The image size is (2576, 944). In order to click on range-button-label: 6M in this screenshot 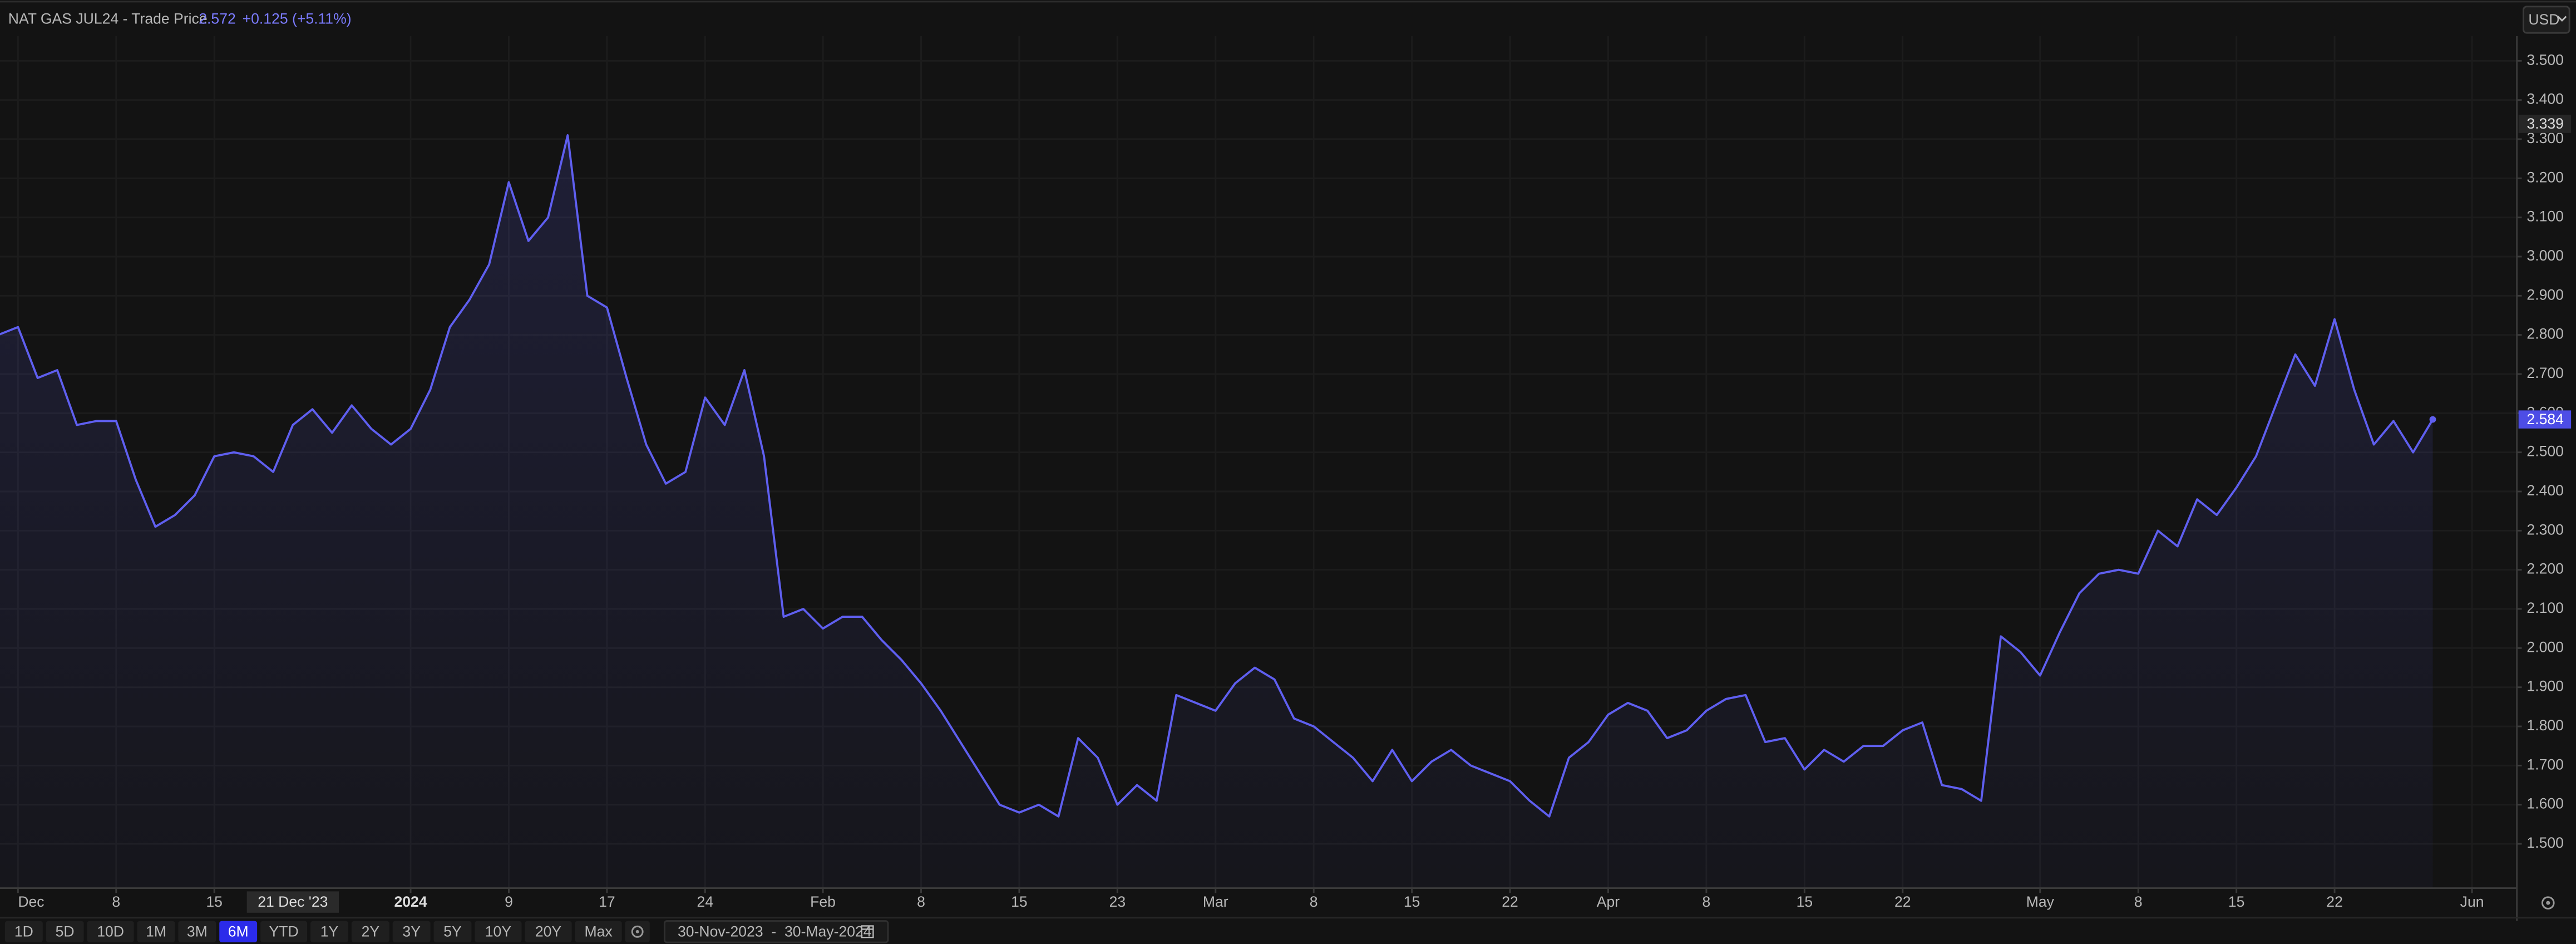, I will do `click(239, 931)`.